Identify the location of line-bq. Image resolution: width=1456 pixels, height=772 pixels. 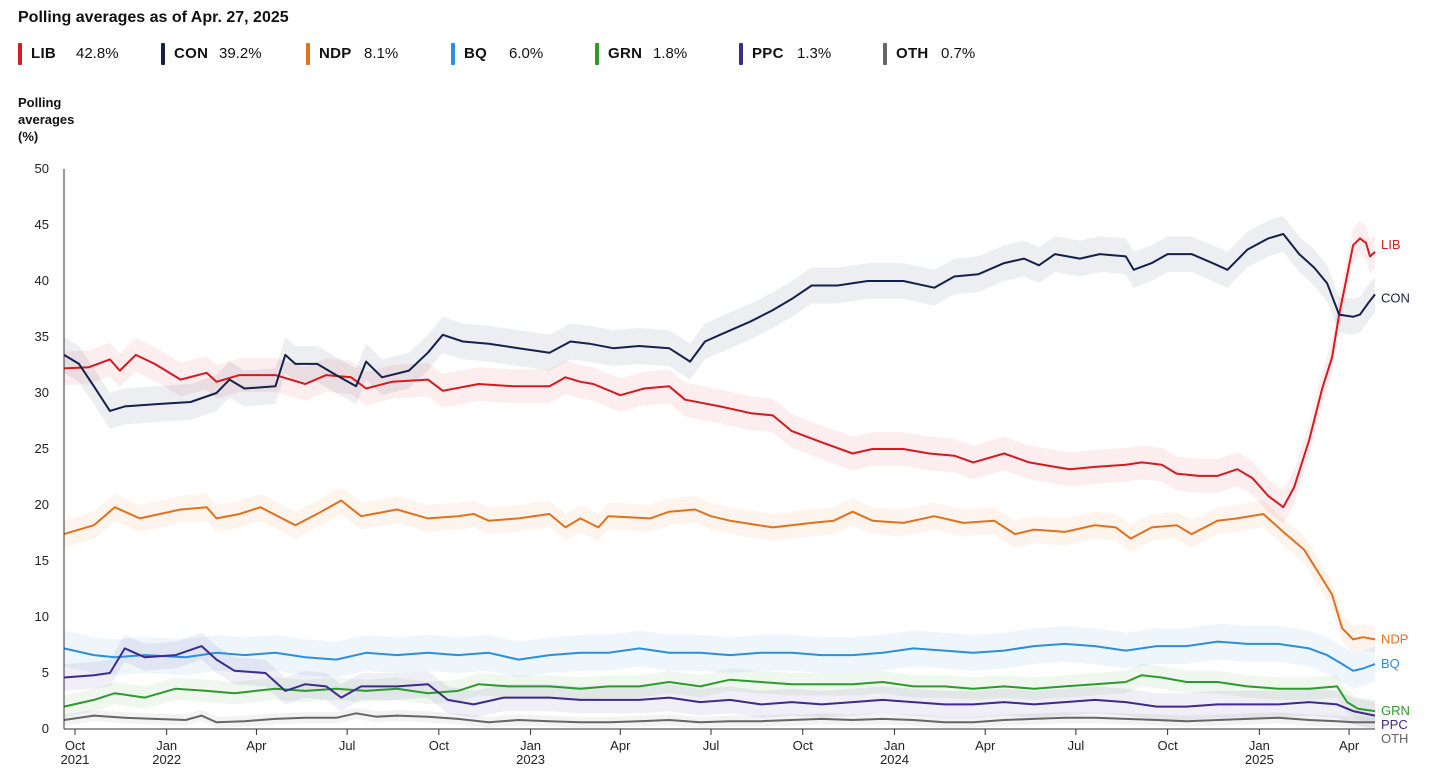
(719, 656).